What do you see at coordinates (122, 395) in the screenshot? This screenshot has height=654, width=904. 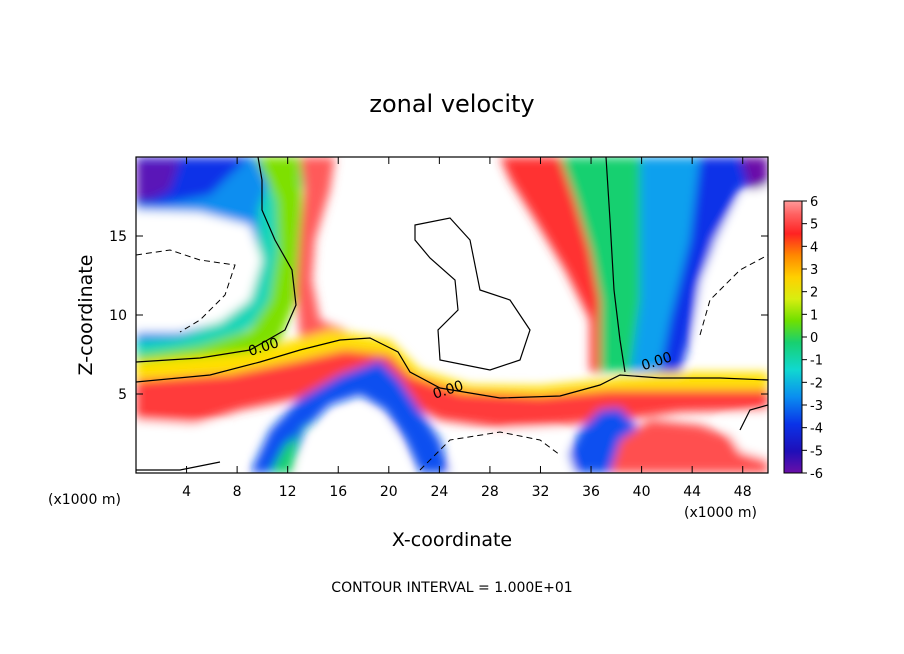 I see `y-tick-label: 5` at bounding box center [122, 395].